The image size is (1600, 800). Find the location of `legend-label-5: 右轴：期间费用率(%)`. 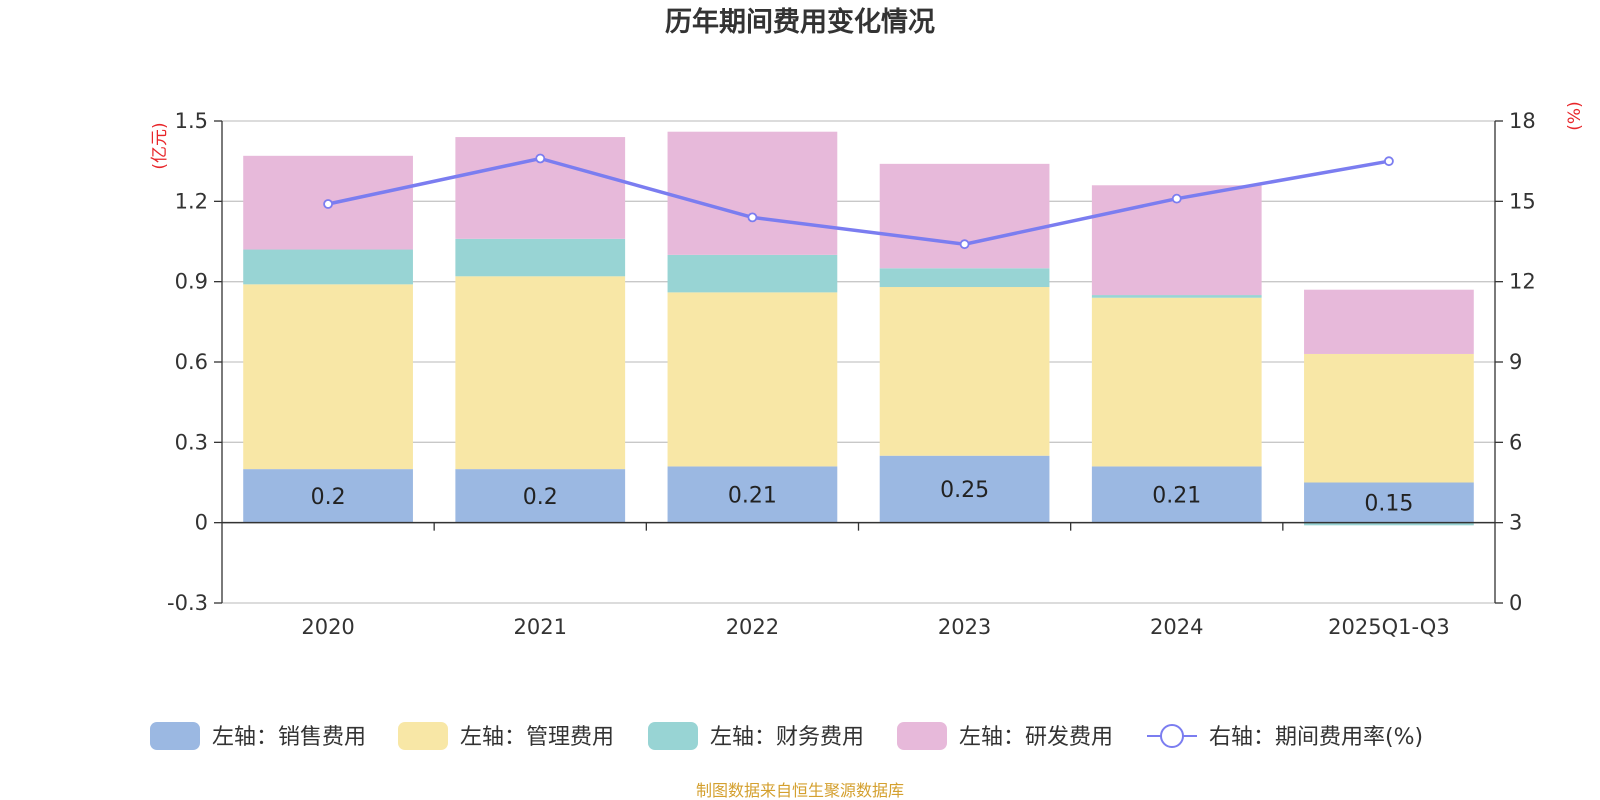

legend-label-5: 右轴：期间费用率(%) is located at coordinates (1316, 737).